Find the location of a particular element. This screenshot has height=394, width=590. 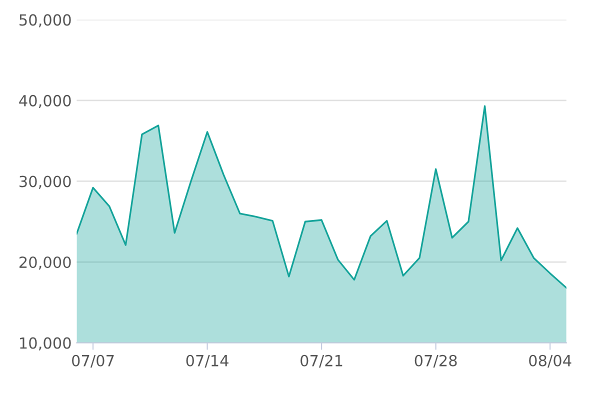

x-tick-label: 07/21 is located at coordinates (321, 361).